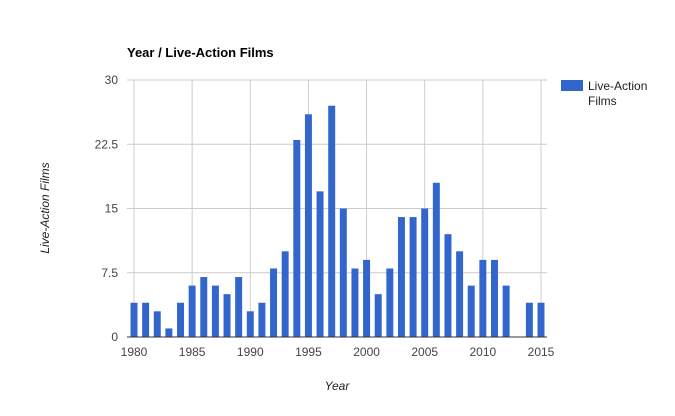 The height and width of the screenshot is (416, 675). I want to click on x-tick-labels: 1980 1985 1990 1995 2000 2005 2010 2015, so click(338, 352).